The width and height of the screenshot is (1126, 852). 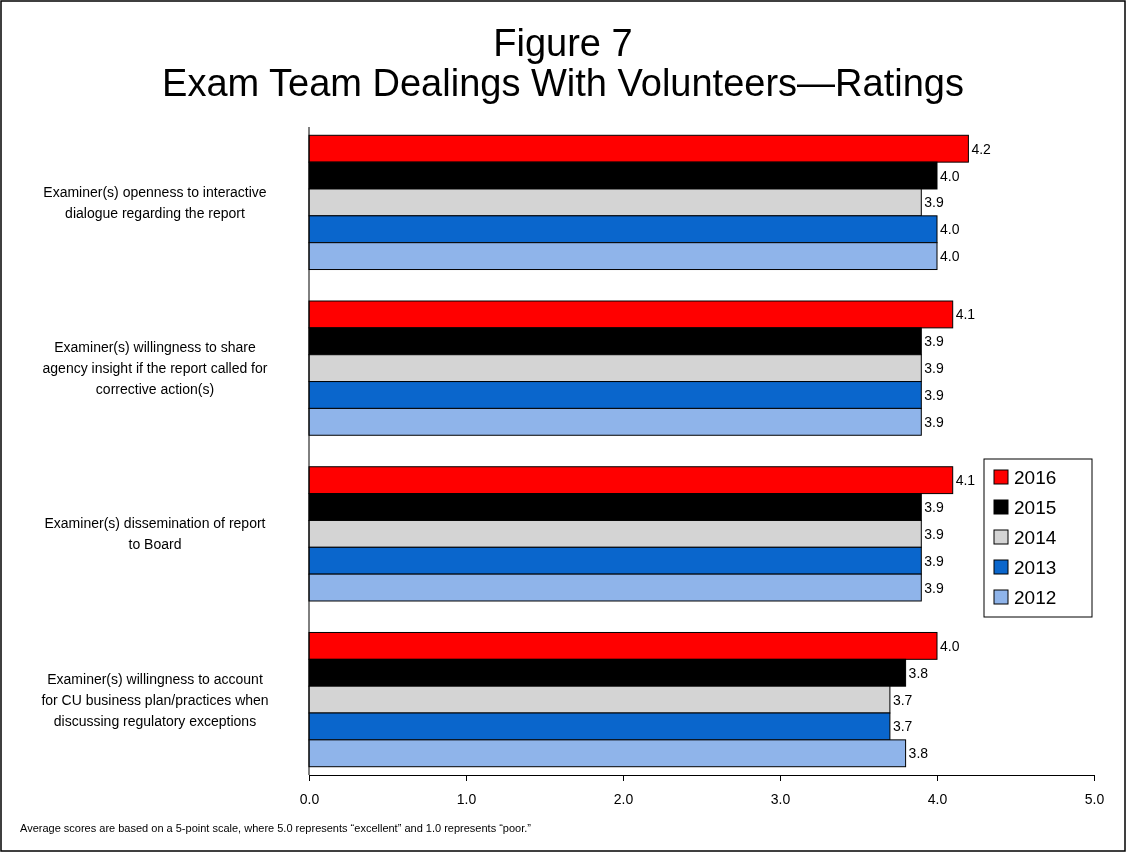 What do you see at coordinates (155, 699) in the screenshot?
I see `y-tick-label: Examiner(s) willingness to account for CU business plan/practices when discussing regulatory exceptions` at bounding box center [155, 699].